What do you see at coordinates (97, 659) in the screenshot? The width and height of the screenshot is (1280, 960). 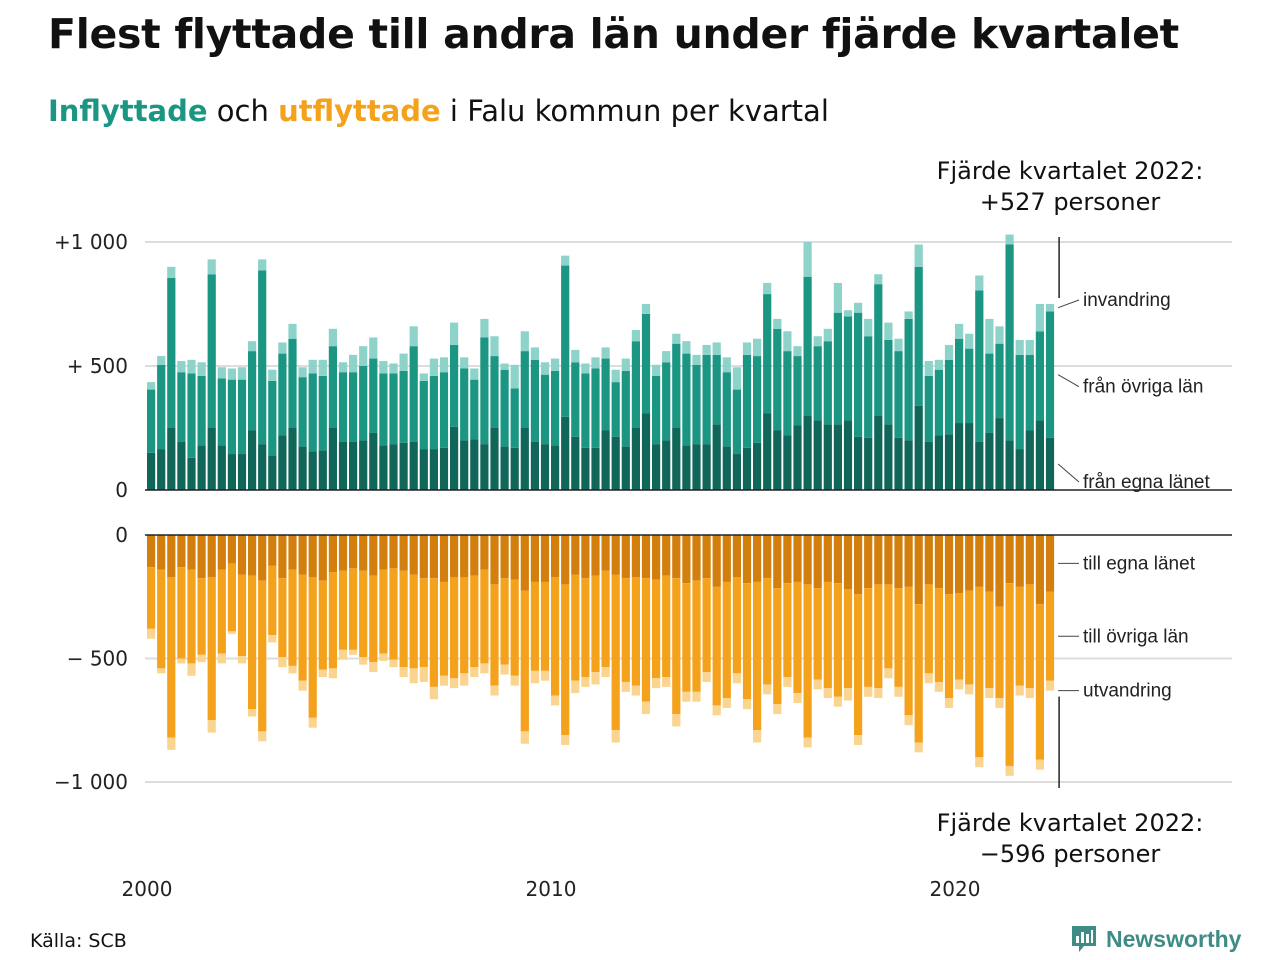 I see `y-tick-label: − 500` at bounding box center [97, 659].